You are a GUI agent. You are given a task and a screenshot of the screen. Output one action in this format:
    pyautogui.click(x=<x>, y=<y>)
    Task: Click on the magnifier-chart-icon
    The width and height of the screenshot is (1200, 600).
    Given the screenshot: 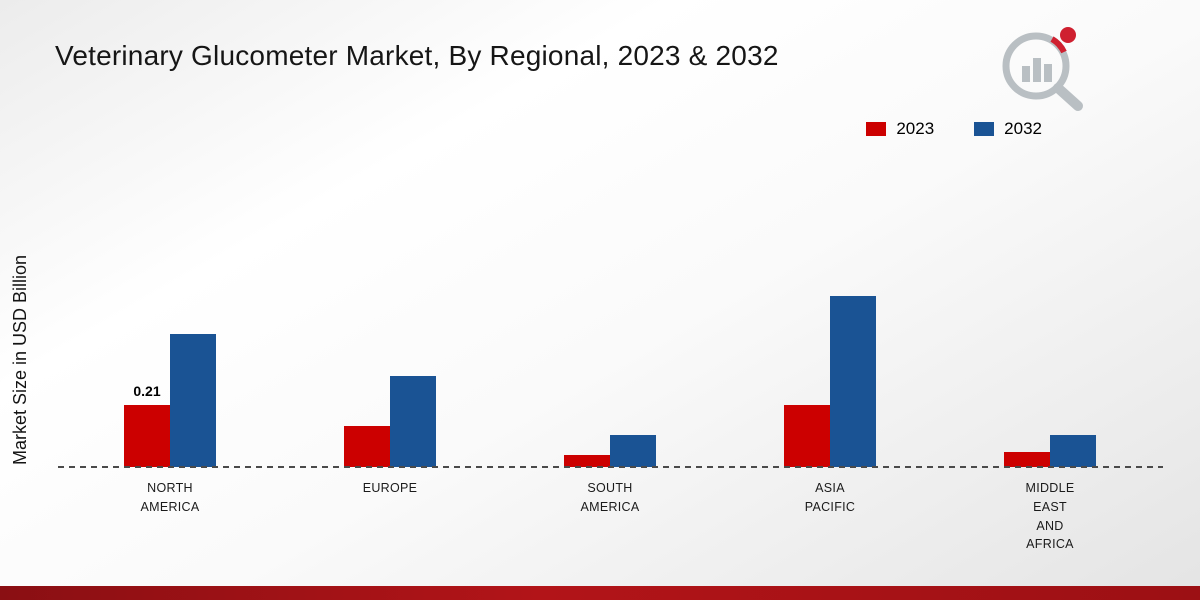 What is the action you would take?
    pyautogui.click(x=1042, y=69)
    